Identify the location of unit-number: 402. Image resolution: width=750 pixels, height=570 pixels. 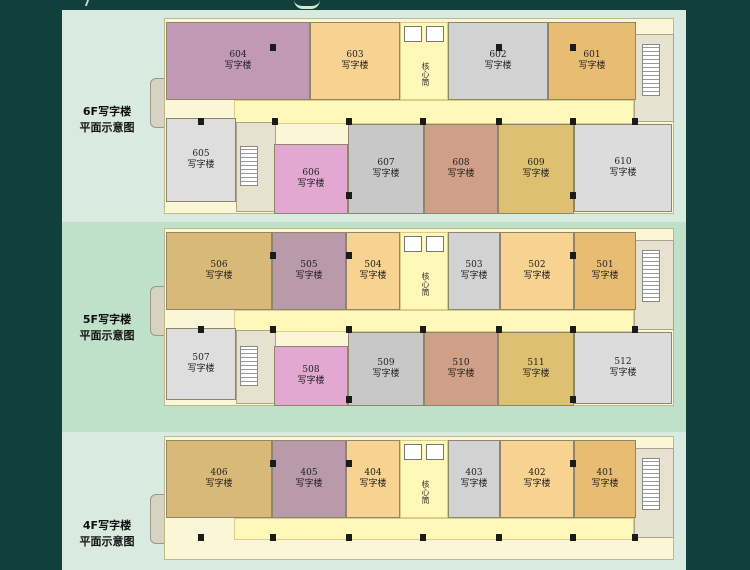
(537, 473).